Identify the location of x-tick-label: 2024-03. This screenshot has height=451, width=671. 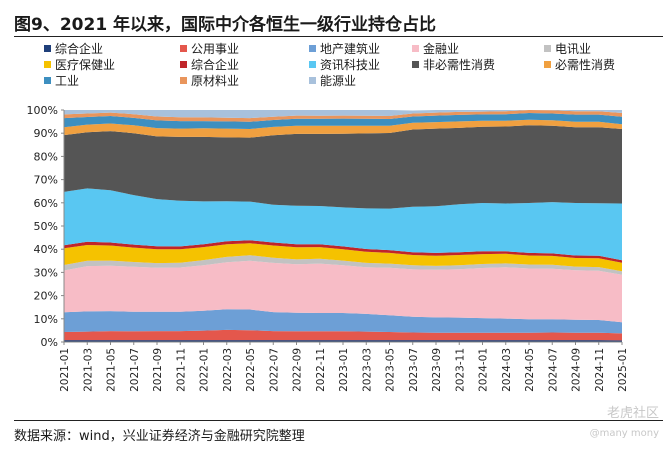
(507, 370).